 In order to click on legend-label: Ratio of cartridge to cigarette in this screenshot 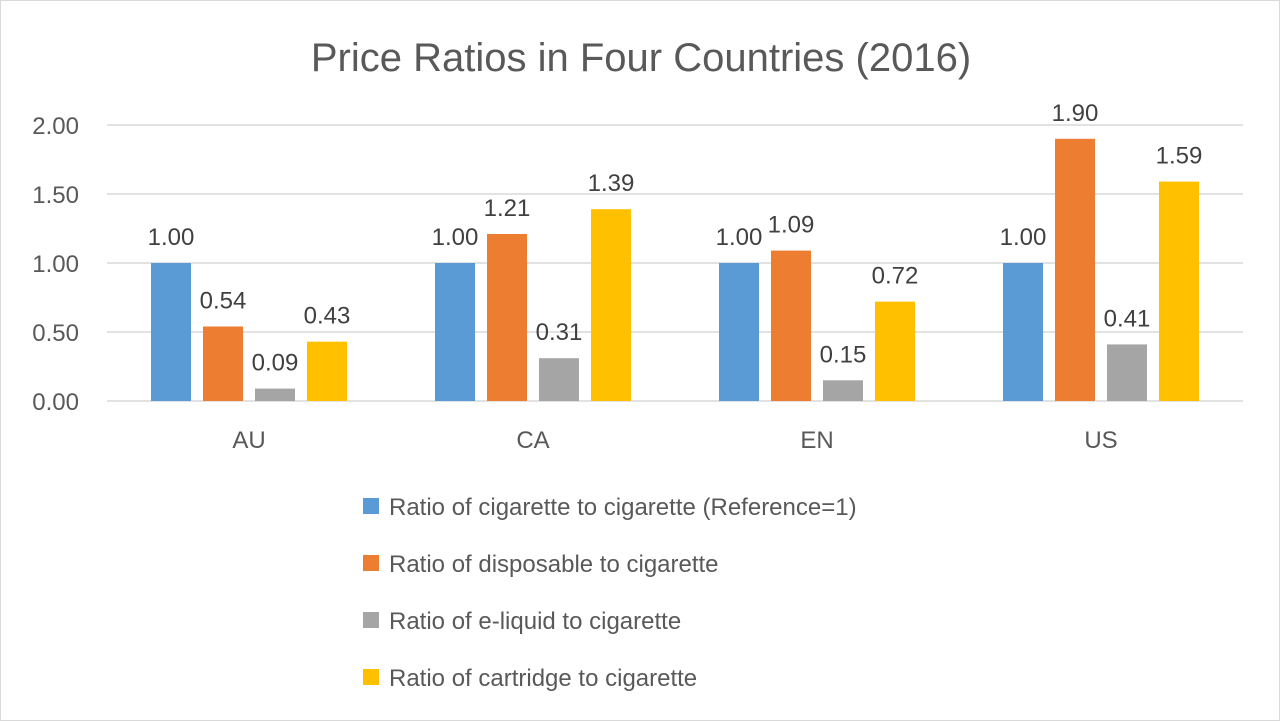, I will do `click(543, 678)`.